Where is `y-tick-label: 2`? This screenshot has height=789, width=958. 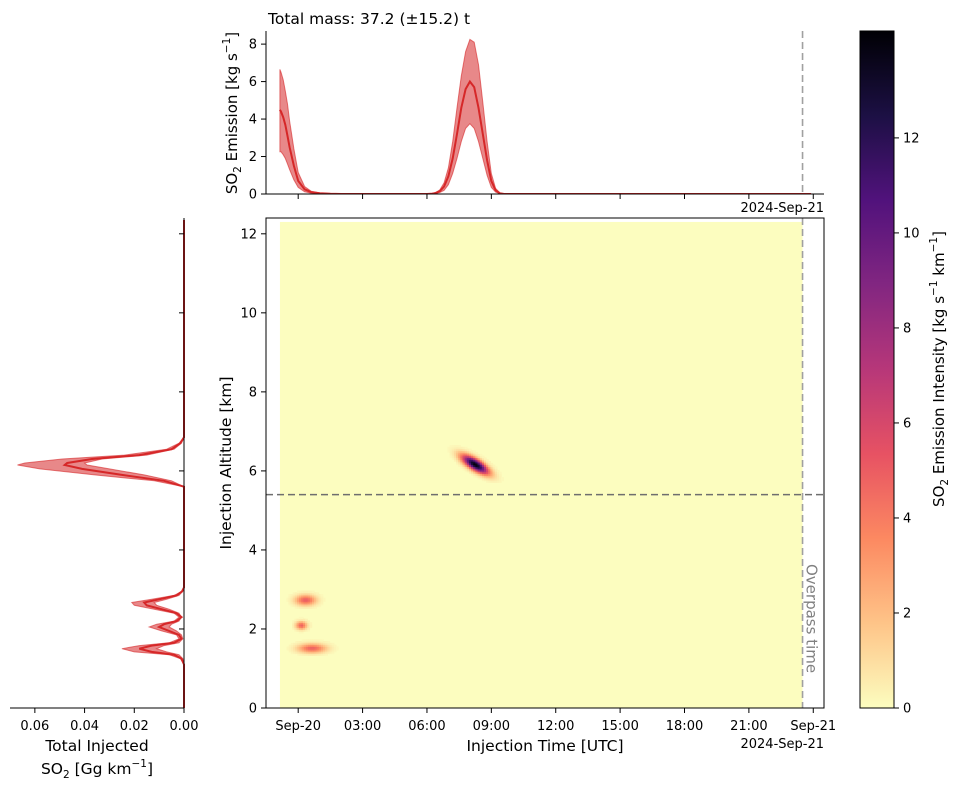
y-tick-label: 2 is located at coordinates (253, 157).